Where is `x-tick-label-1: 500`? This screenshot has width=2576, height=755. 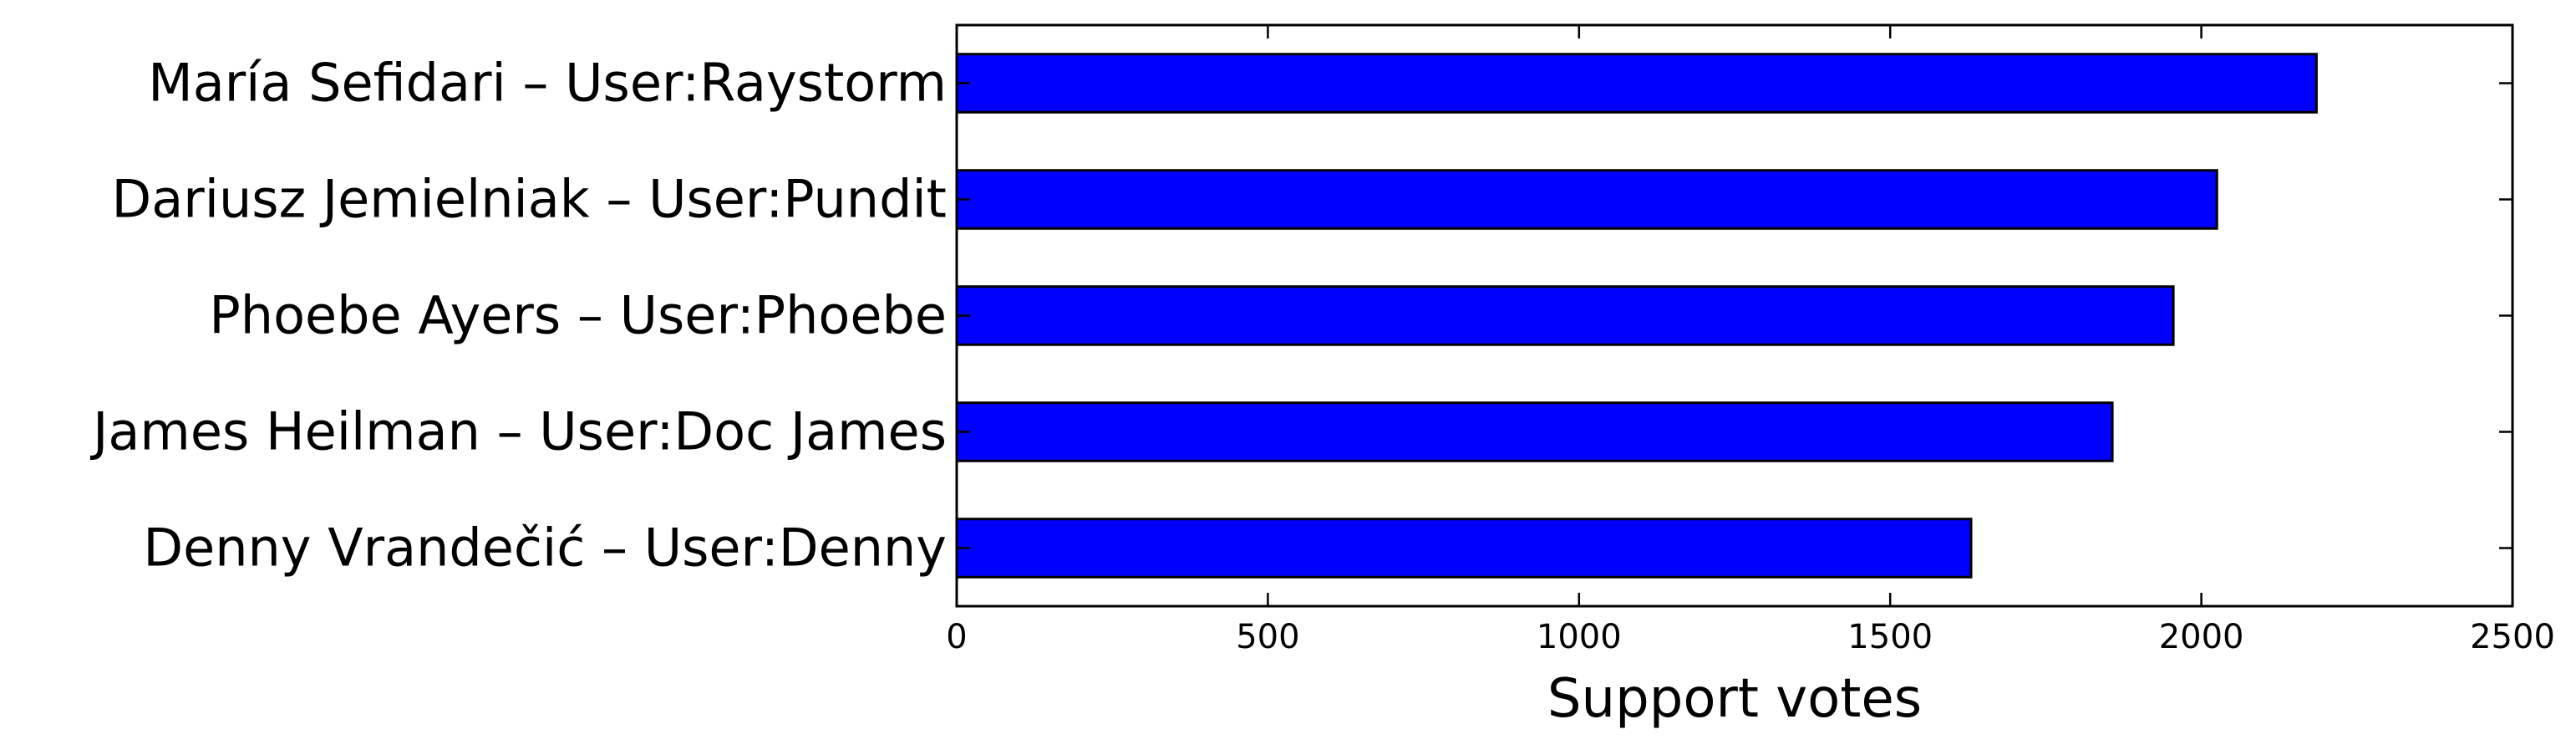
x-tick-label-1: 500 is located at coordinates (1267, 637).